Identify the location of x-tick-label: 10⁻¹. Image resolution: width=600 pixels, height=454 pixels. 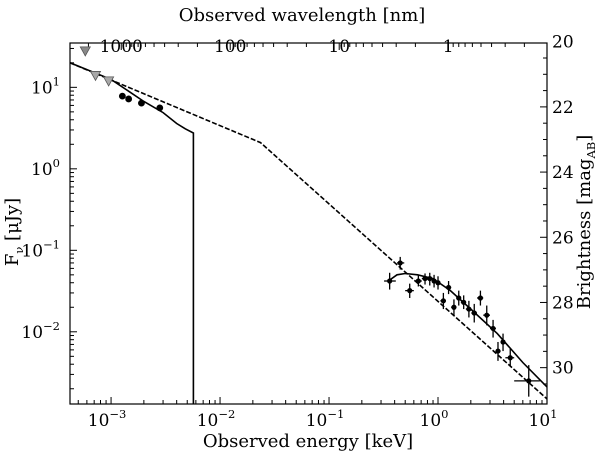
(325, 419).